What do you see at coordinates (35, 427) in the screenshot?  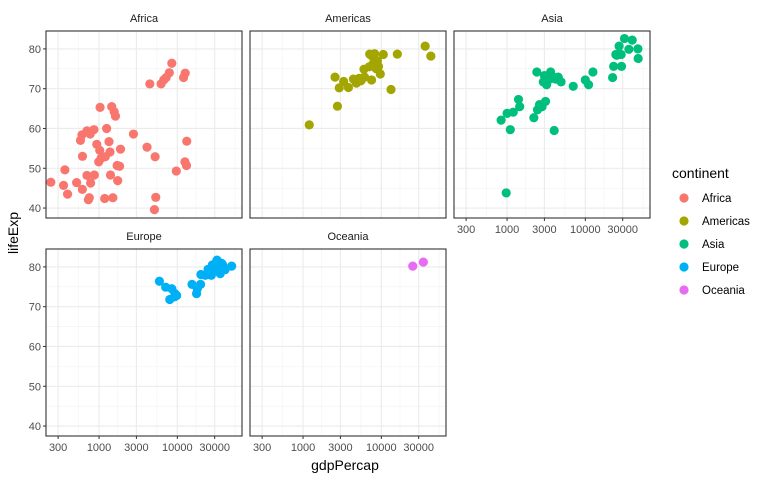 I see `y-tick-label: 40` at bounding box center [35, 427].